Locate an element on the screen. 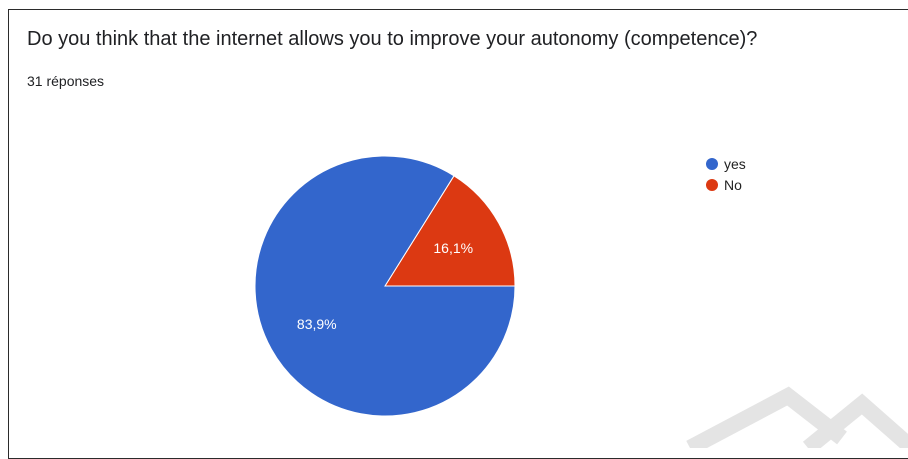 Image resolution: width=908 pixels, height=459 pixels. legend-label-yes: yes is located at coordinates (735, 163).